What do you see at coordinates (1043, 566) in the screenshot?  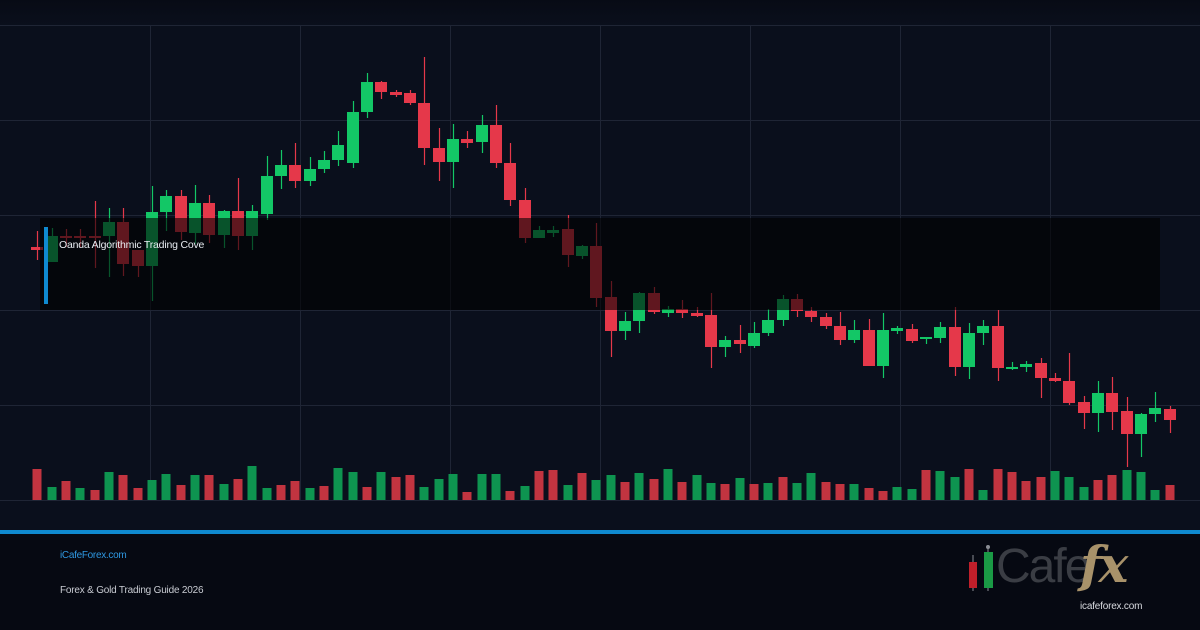 I see `logo-wordmark: Cafe` at bounding box center [1043, 566].